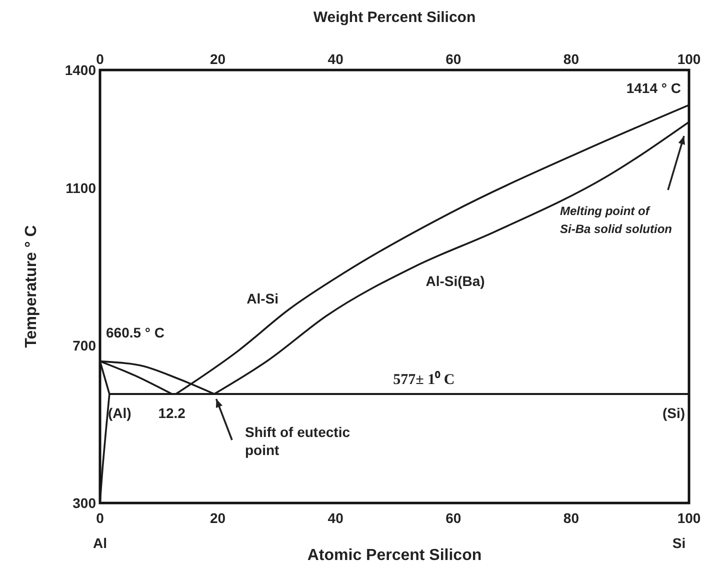  Describe the element at coordinates (100, 59) in the screenshot. I see `x-tick-label: 0` at that location.